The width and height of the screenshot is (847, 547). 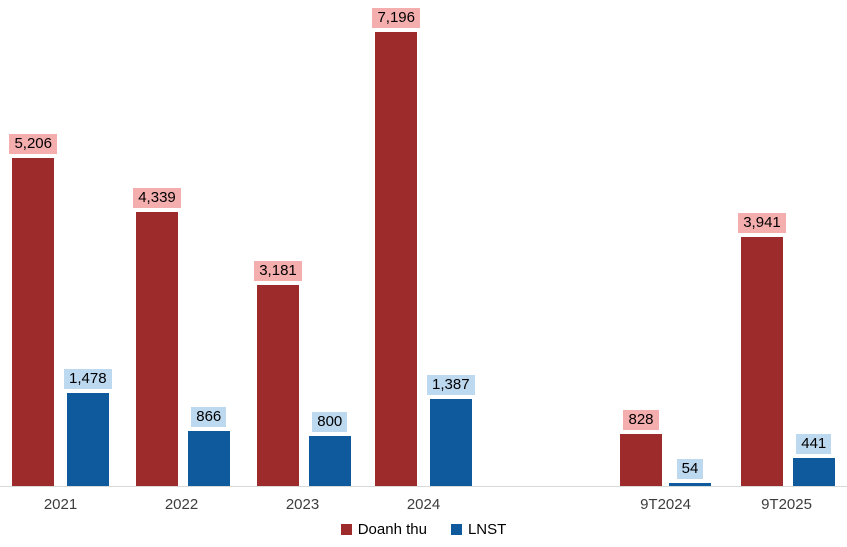 I want to click on bar-doanh-thu-2021, so click(x=33, y=322).